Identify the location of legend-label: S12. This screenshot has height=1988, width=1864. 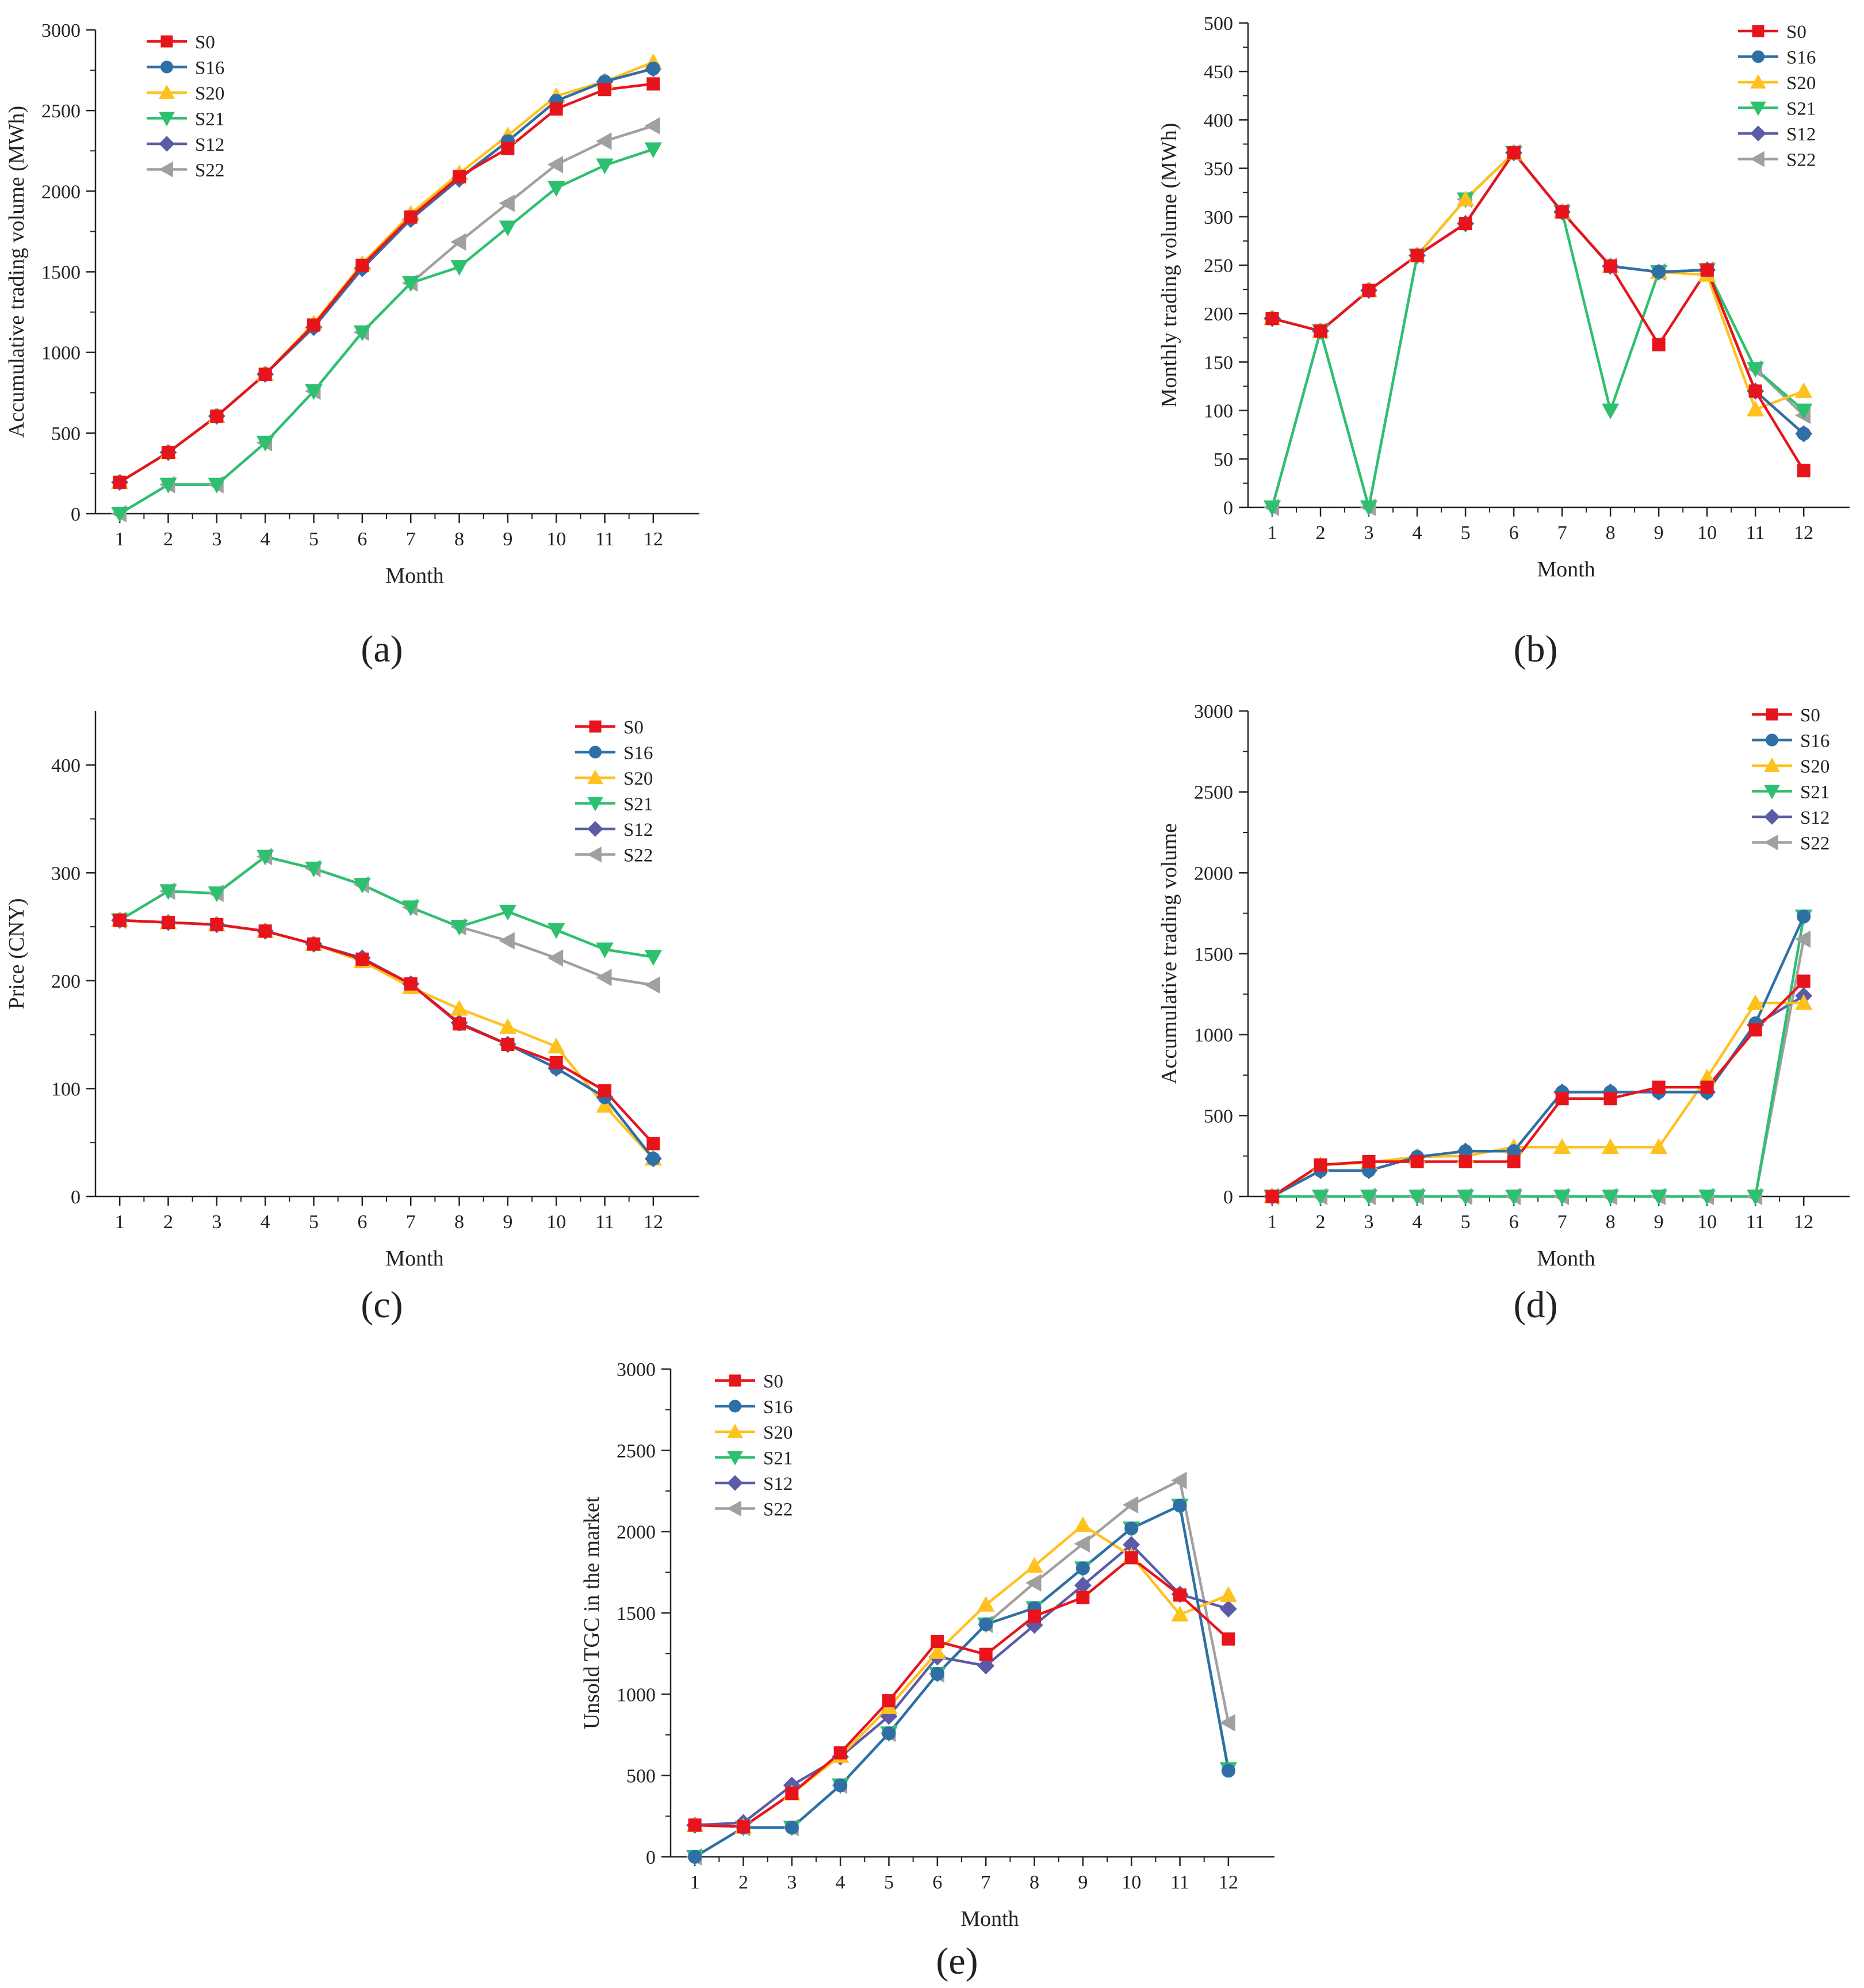
(1814, 818).